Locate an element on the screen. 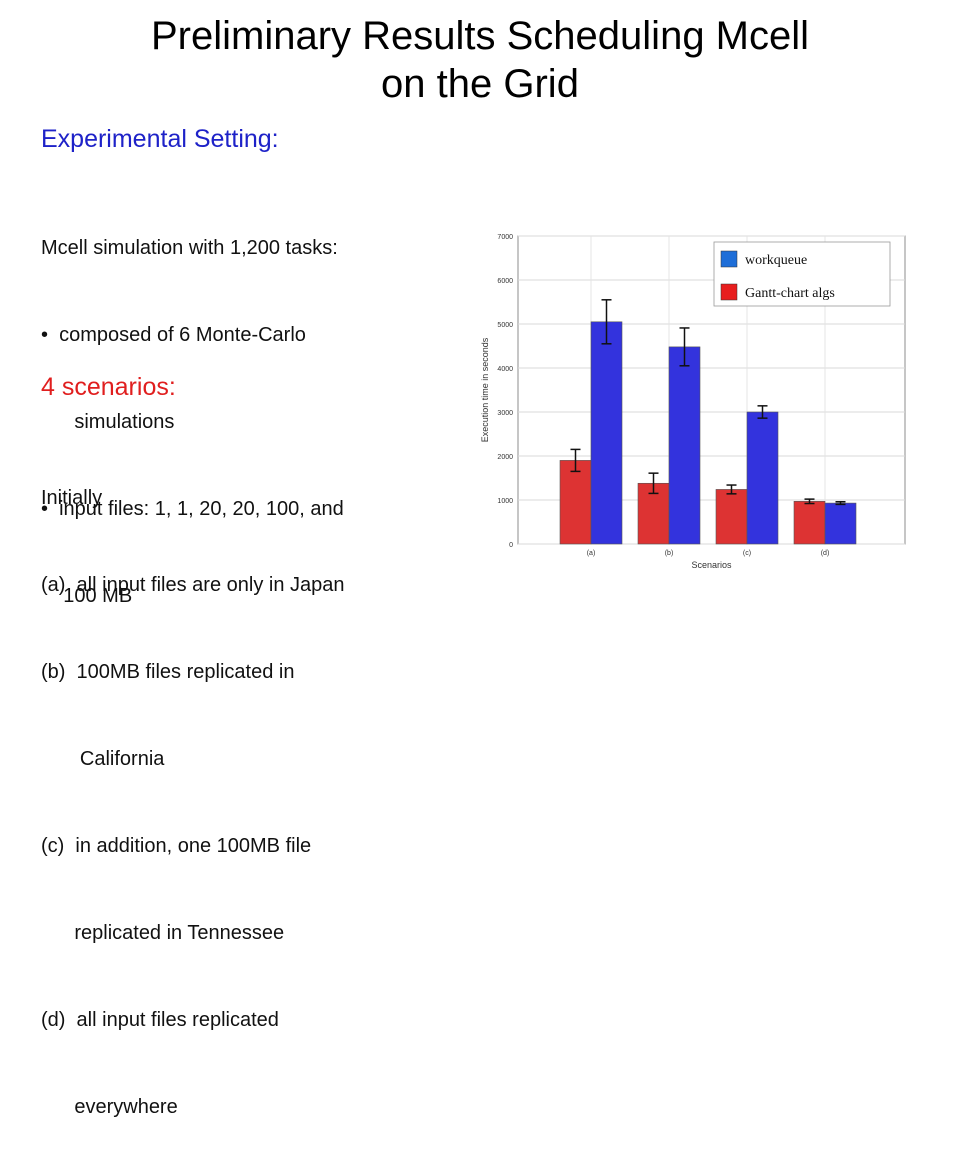 The width and height of the screenshot is (960, 1151). y-tick-label: 2000 is located at coordinates (505, 457).